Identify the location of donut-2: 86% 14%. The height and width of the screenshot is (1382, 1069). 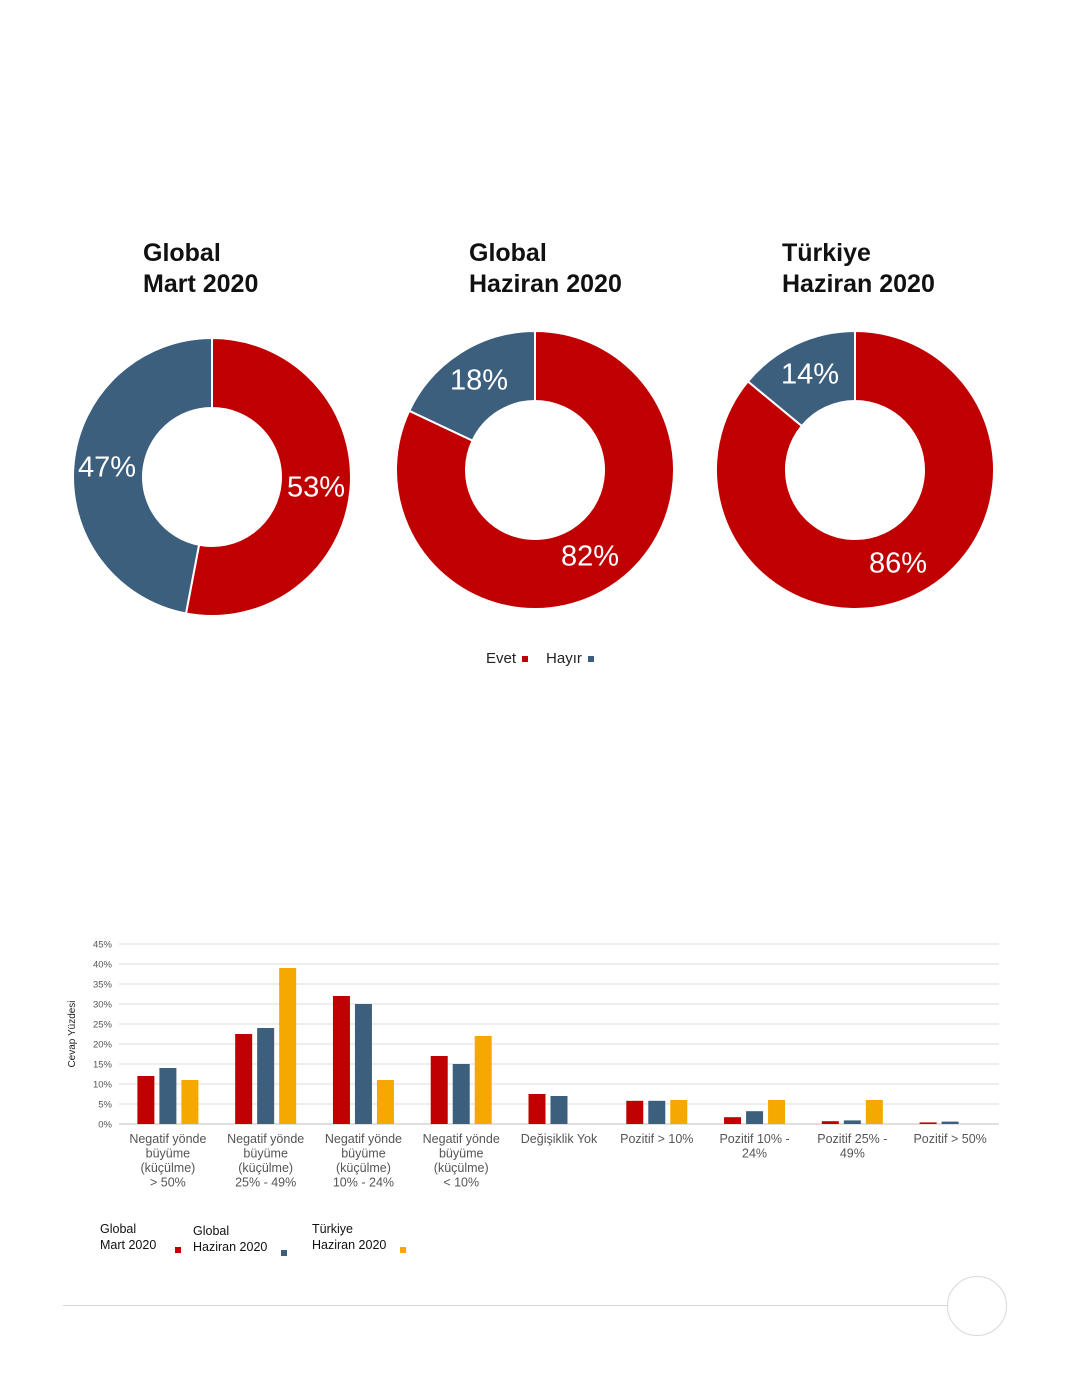
(855, 469).